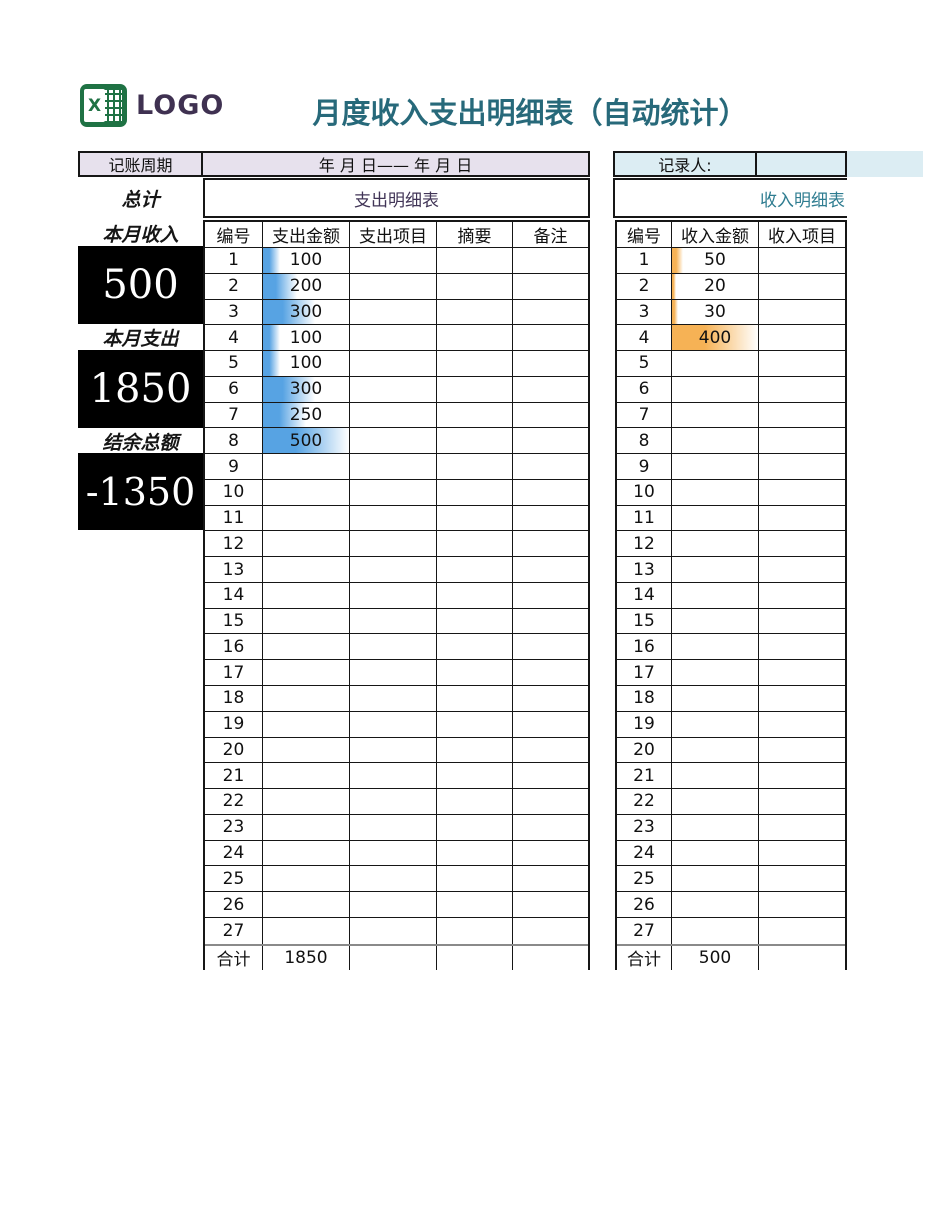 The height and width of the screenshot is (1230, 950). What do you see at coordinates (715, 338) in the screenshot?
I see `amount-cell: 400` at bounding box center [715, 338].